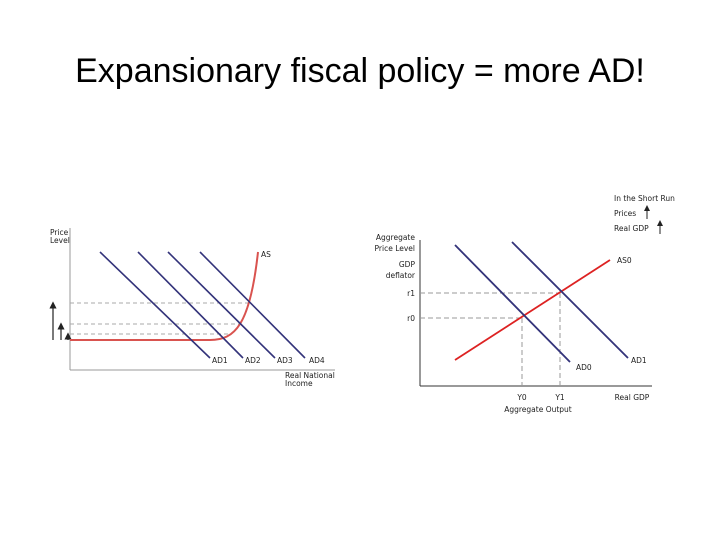 The image size is (720, 540). Describe the element at coordinates (360, 71) in the screenshot. I see `title: Expansionary fiscal policy = more AD!` at that location.